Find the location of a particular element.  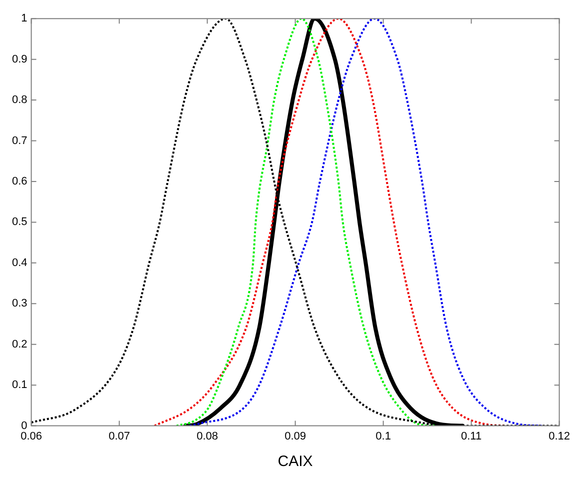

x-tick-label: 0.07 is located at coordinates (119, 436).